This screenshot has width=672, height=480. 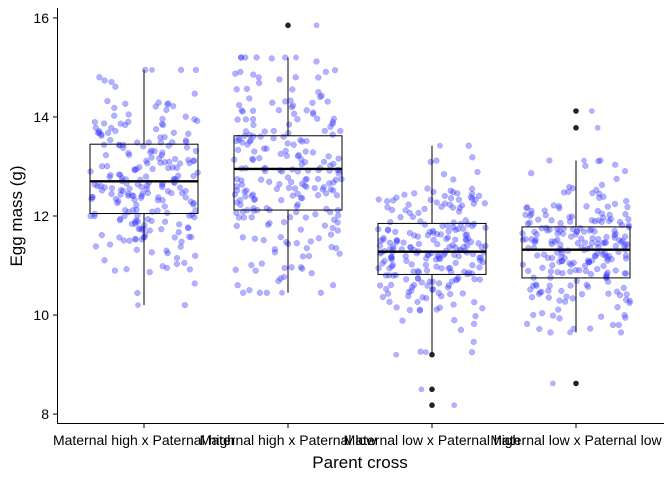 I want to click on x-tick-label: Maternal low x Paternal high, so click(x=432, y=440).